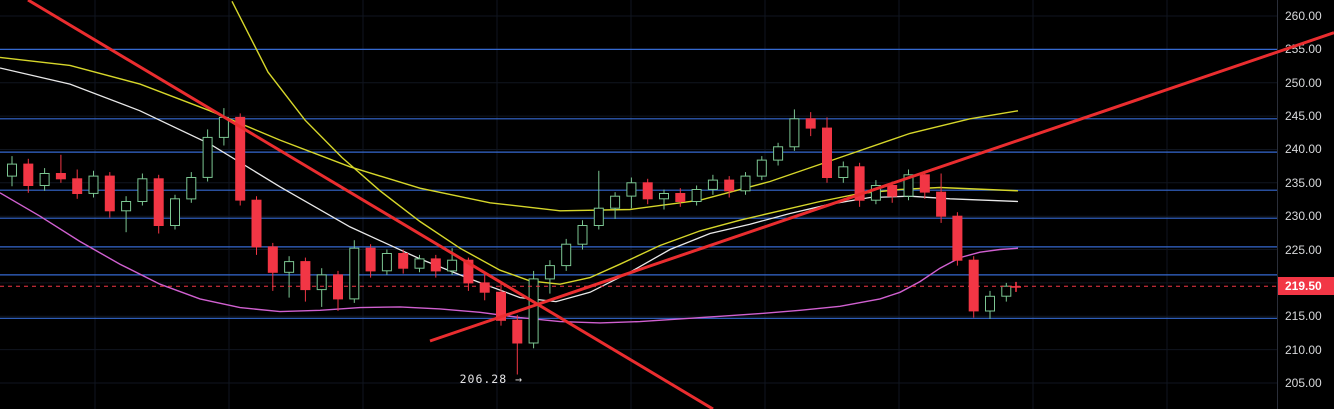 The image size is (1334, 409). I want to click on price-annotation: 206.28 →, so click(491, 379).